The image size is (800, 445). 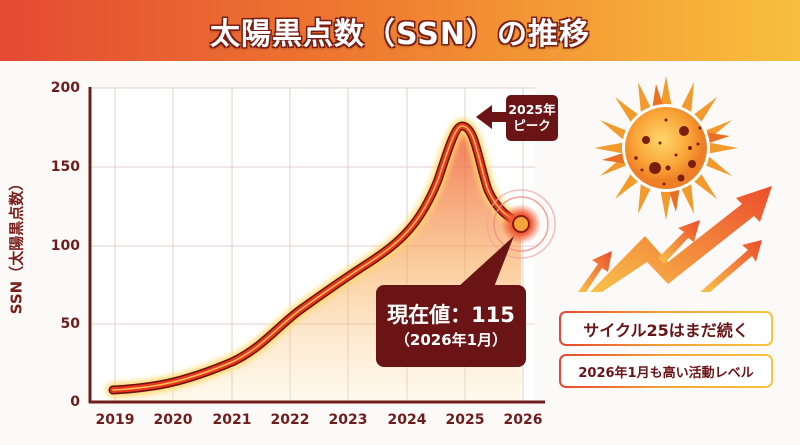 What do you see at coordinates (465, 420) in the screenshot?
I see `x-tick-2025: 2025` at bounding box center [465, 420].